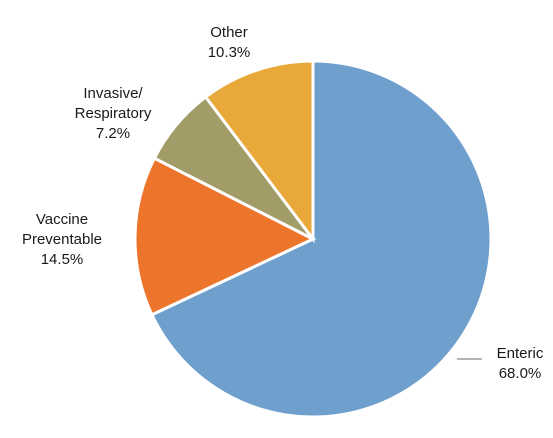 The width and height of the screenshot is (553, 438). I want to click on slice-label-vaccine-preventable: Vaccine Preventable 14.5%, so click(62, 239).